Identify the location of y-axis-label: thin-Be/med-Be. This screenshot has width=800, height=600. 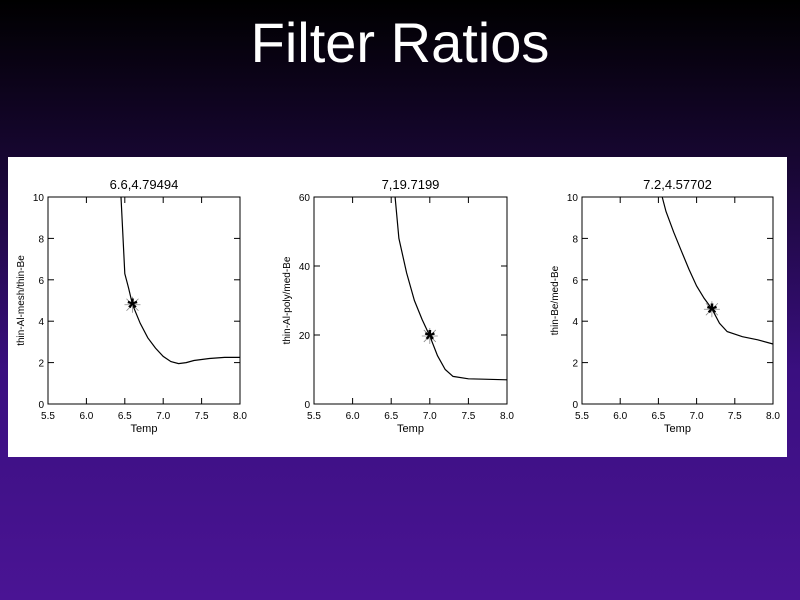
(555, 300).